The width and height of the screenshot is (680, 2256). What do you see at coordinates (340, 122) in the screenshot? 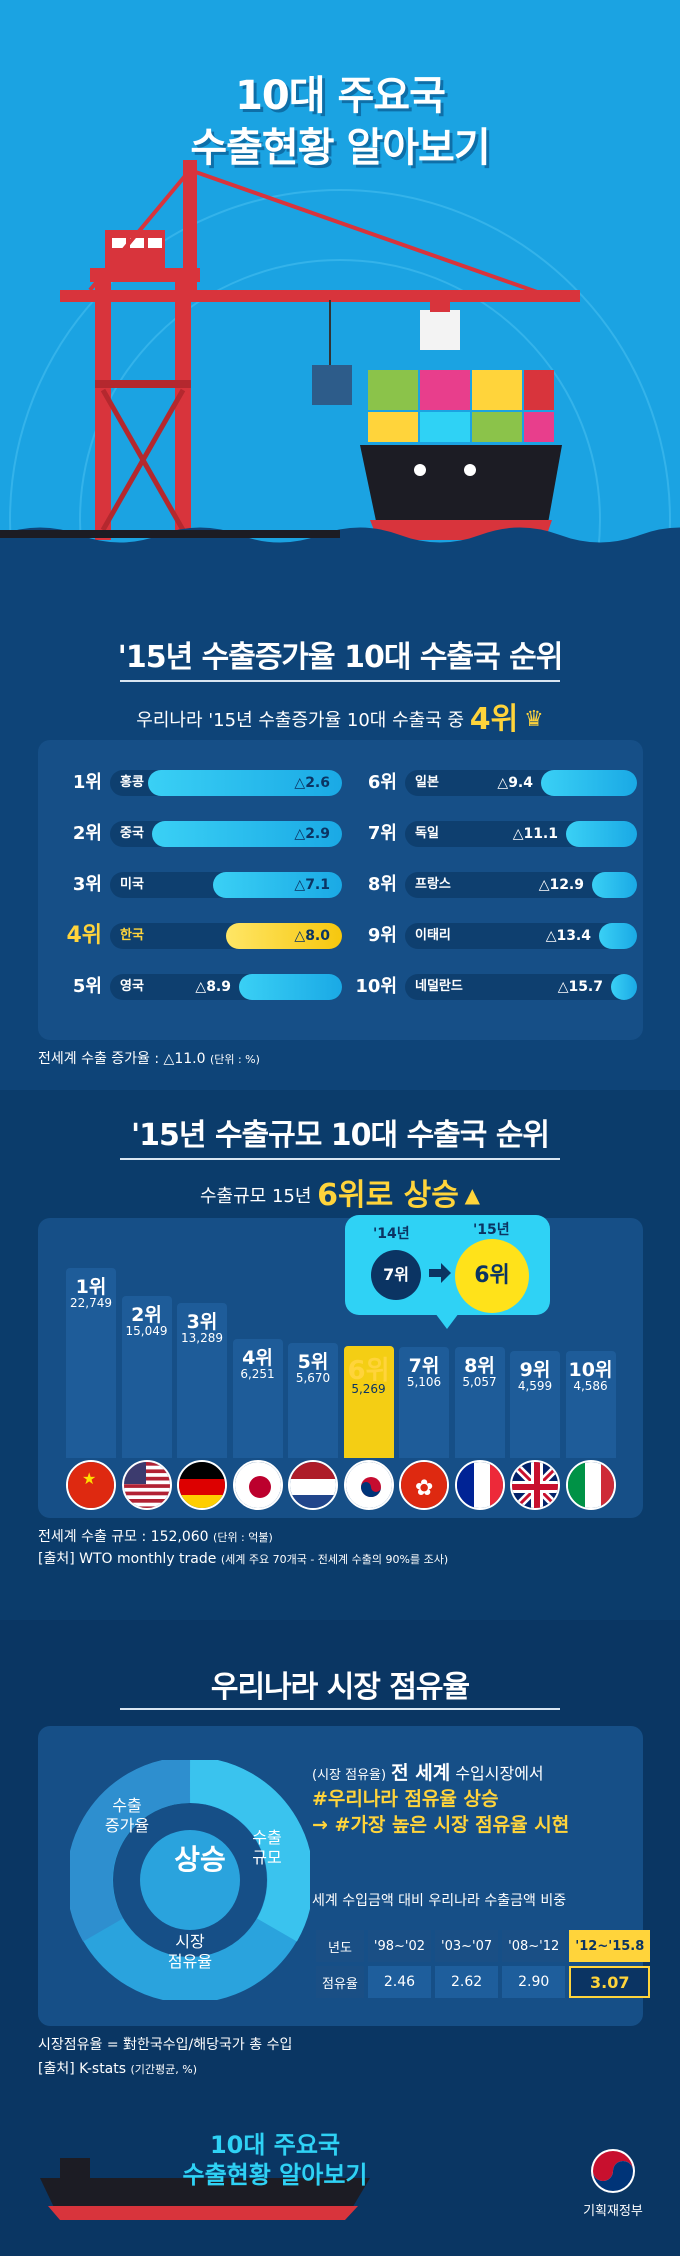
I see `hero-title: 10대 주요국 수출현황 알아보기` at bounding box center [340, 122].